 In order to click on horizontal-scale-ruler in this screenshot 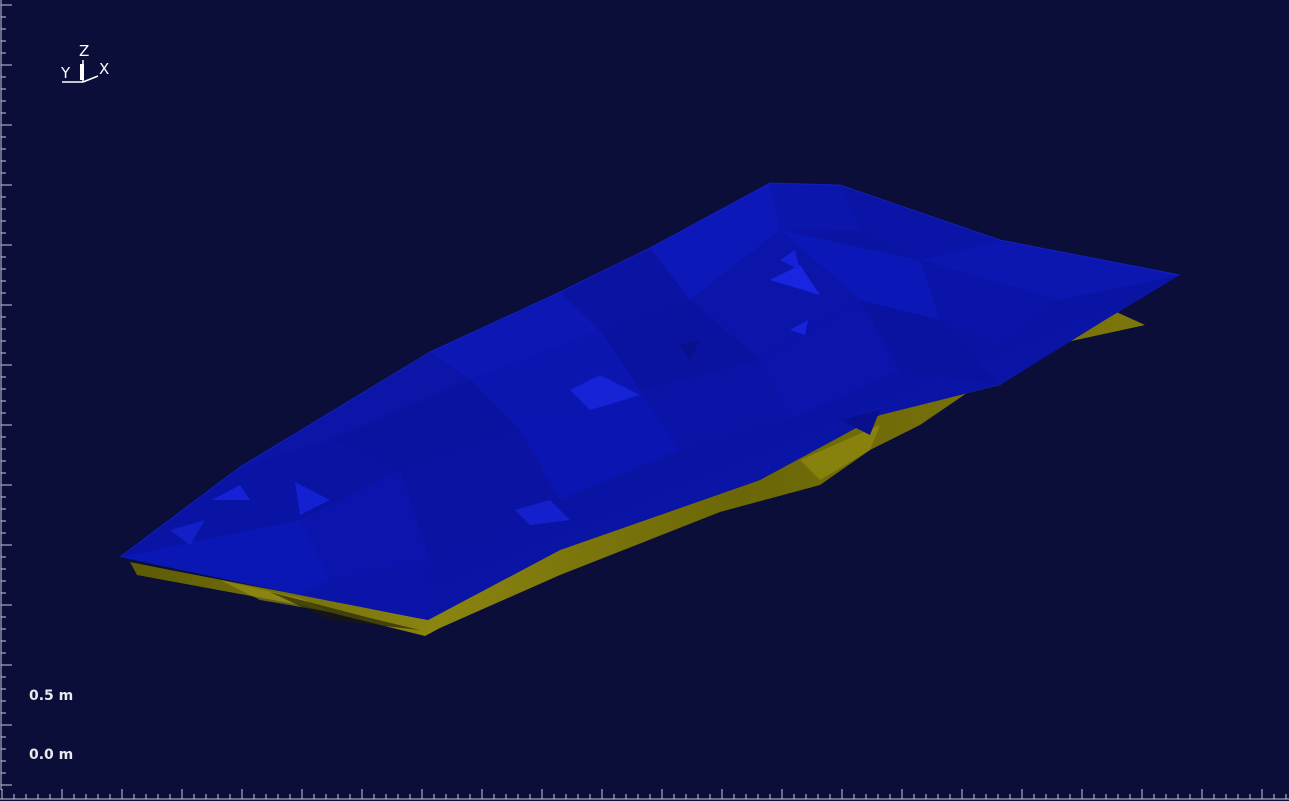, I will do `click(644, 794)`.